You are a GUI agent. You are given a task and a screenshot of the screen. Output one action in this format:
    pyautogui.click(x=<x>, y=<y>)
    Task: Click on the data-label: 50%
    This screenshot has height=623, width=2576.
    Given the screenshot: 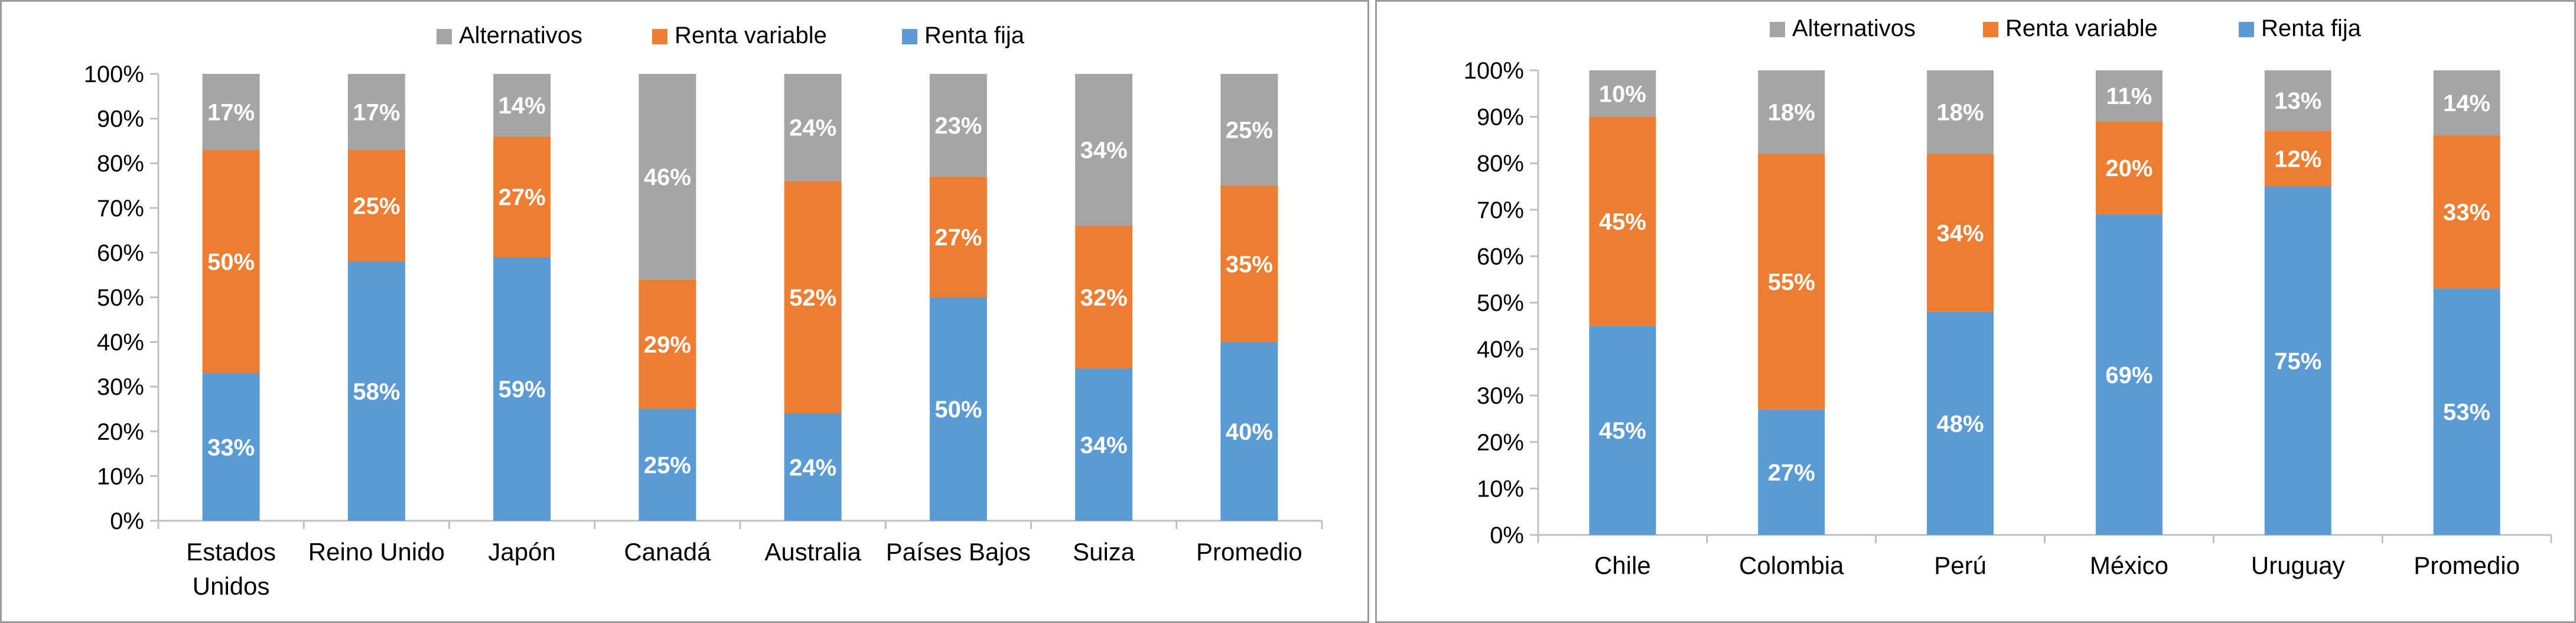 What is the action you would take?
    pyautogui.click(x=231, y=262)
    